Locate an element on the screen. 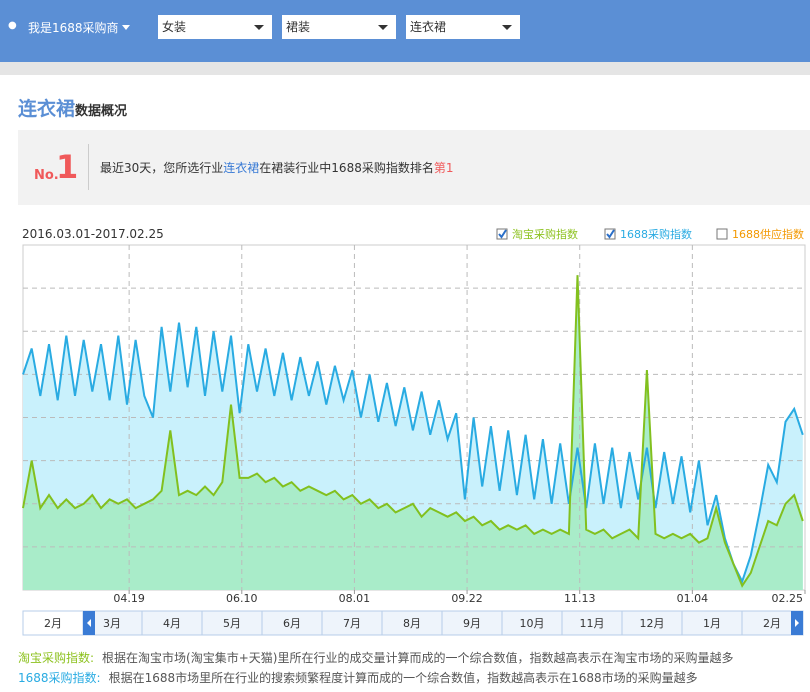 This screenshot has height=692, width=810. range-label: 11月 is located at coordinates (592, 623).